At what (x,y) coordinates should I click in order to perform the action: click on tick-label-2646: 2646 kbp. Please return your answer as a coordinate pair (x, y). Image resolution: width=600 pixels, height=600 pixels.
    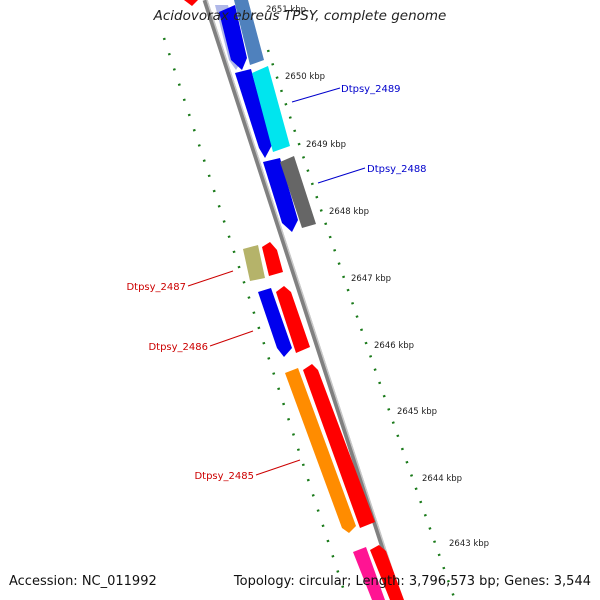
    Looking at the image, I should click on (394, 346).